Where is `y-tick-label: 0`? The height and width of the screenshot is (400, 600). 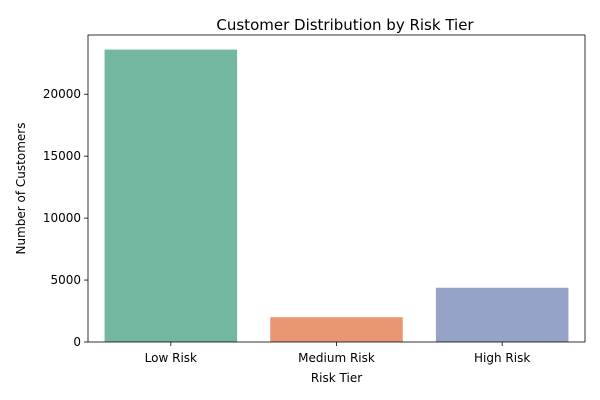 y-tick-label: 0 is located at coordinates (77, 342).